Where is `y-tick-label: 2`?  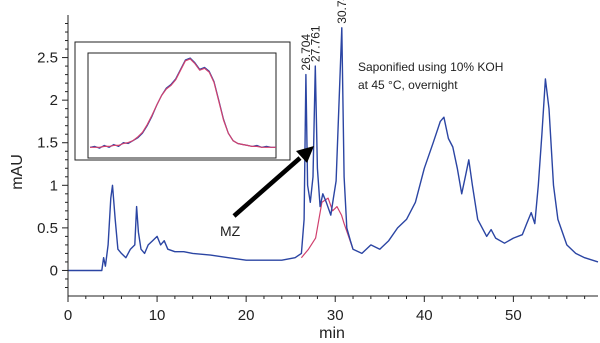 y-tick-label: 2 is located at coordinates (54, 100).